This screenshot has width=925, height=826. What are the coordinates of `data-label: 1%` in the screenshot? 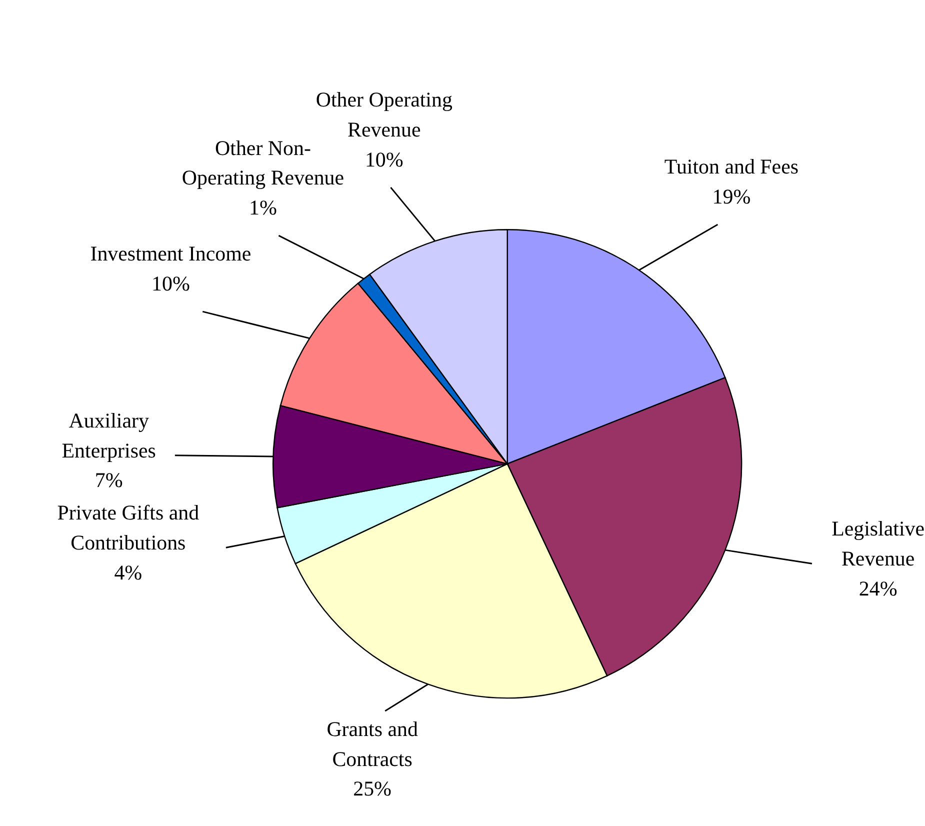 It's located at (263, 208).